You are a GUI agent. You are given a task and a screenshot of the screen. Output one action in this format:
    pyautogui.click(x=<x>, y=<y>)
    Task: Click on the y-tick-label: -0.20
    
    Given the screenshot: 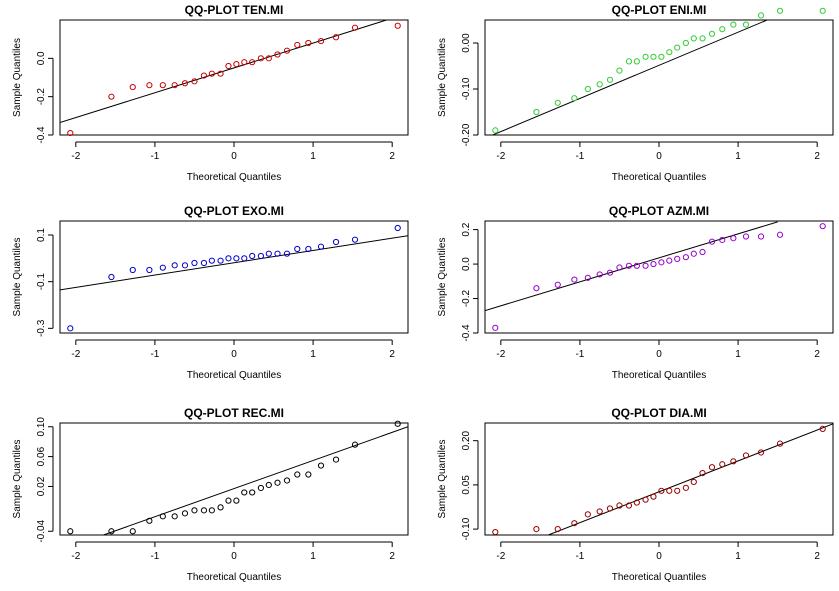 What is the action you would take?
    pyautogui.click(x=466, y=134)
    